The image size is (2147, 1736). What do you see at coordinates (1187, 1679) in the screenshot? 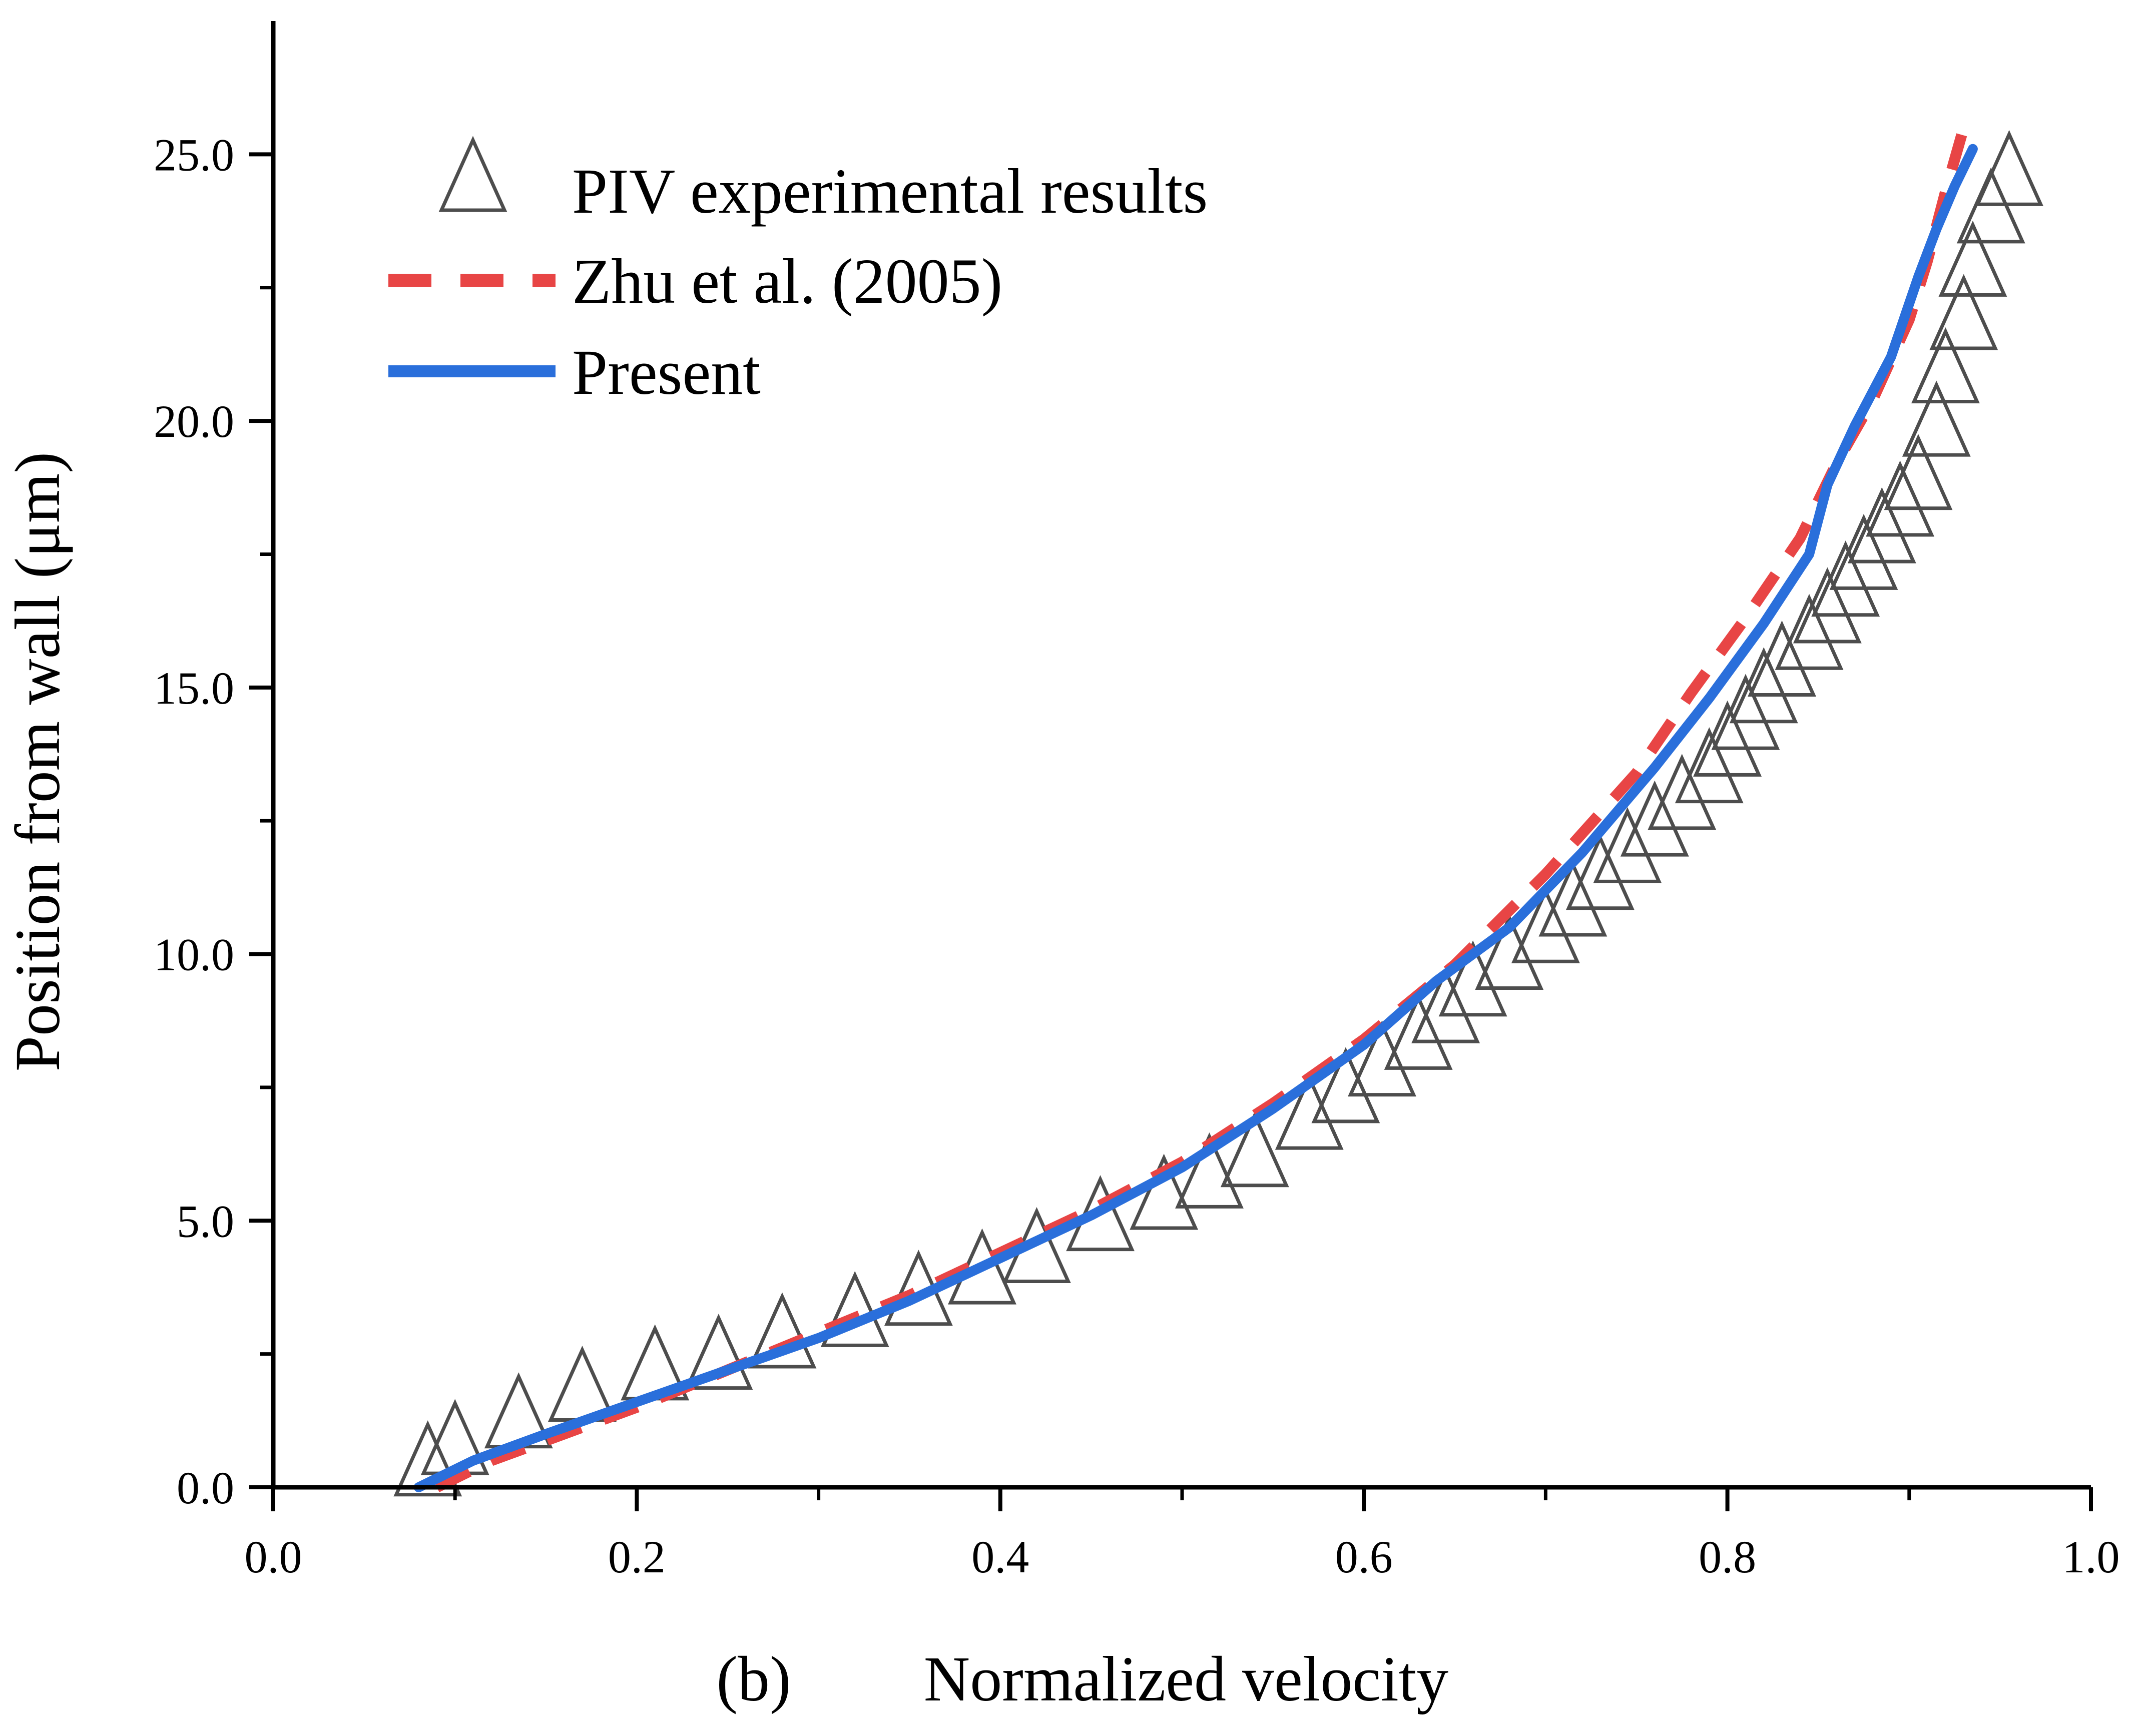
I see `x-axis-title: Normalized velocity` at bounding box center [1187, 1679].